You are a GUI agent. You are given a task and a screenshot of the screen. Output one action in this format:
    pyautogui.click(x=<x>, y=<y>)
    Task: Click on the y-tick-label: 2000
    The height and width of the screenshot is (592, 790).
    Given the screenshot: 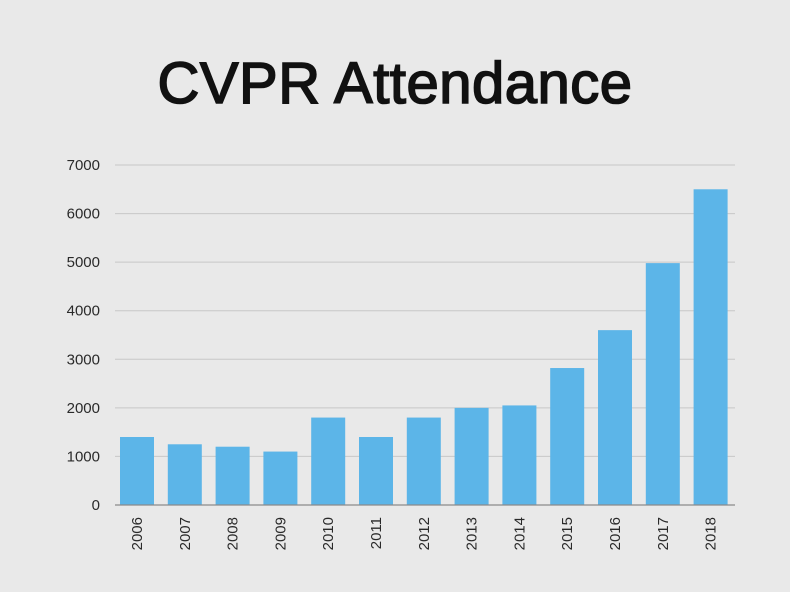 What is the action you would take?
    pyautogui.click(x=83, y=408)
    